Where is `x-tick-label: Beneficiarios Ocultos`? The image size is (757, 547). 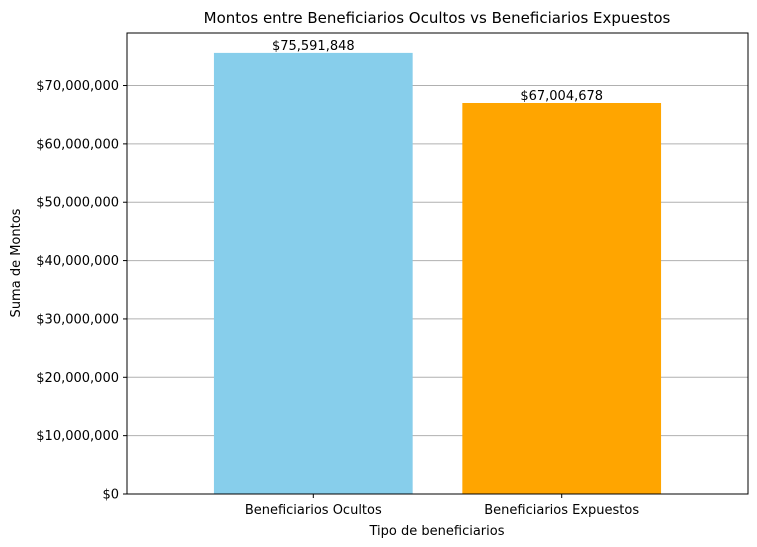 x-tick-label: Beneficiarios Ocultos is located at coordinates (313, 510).